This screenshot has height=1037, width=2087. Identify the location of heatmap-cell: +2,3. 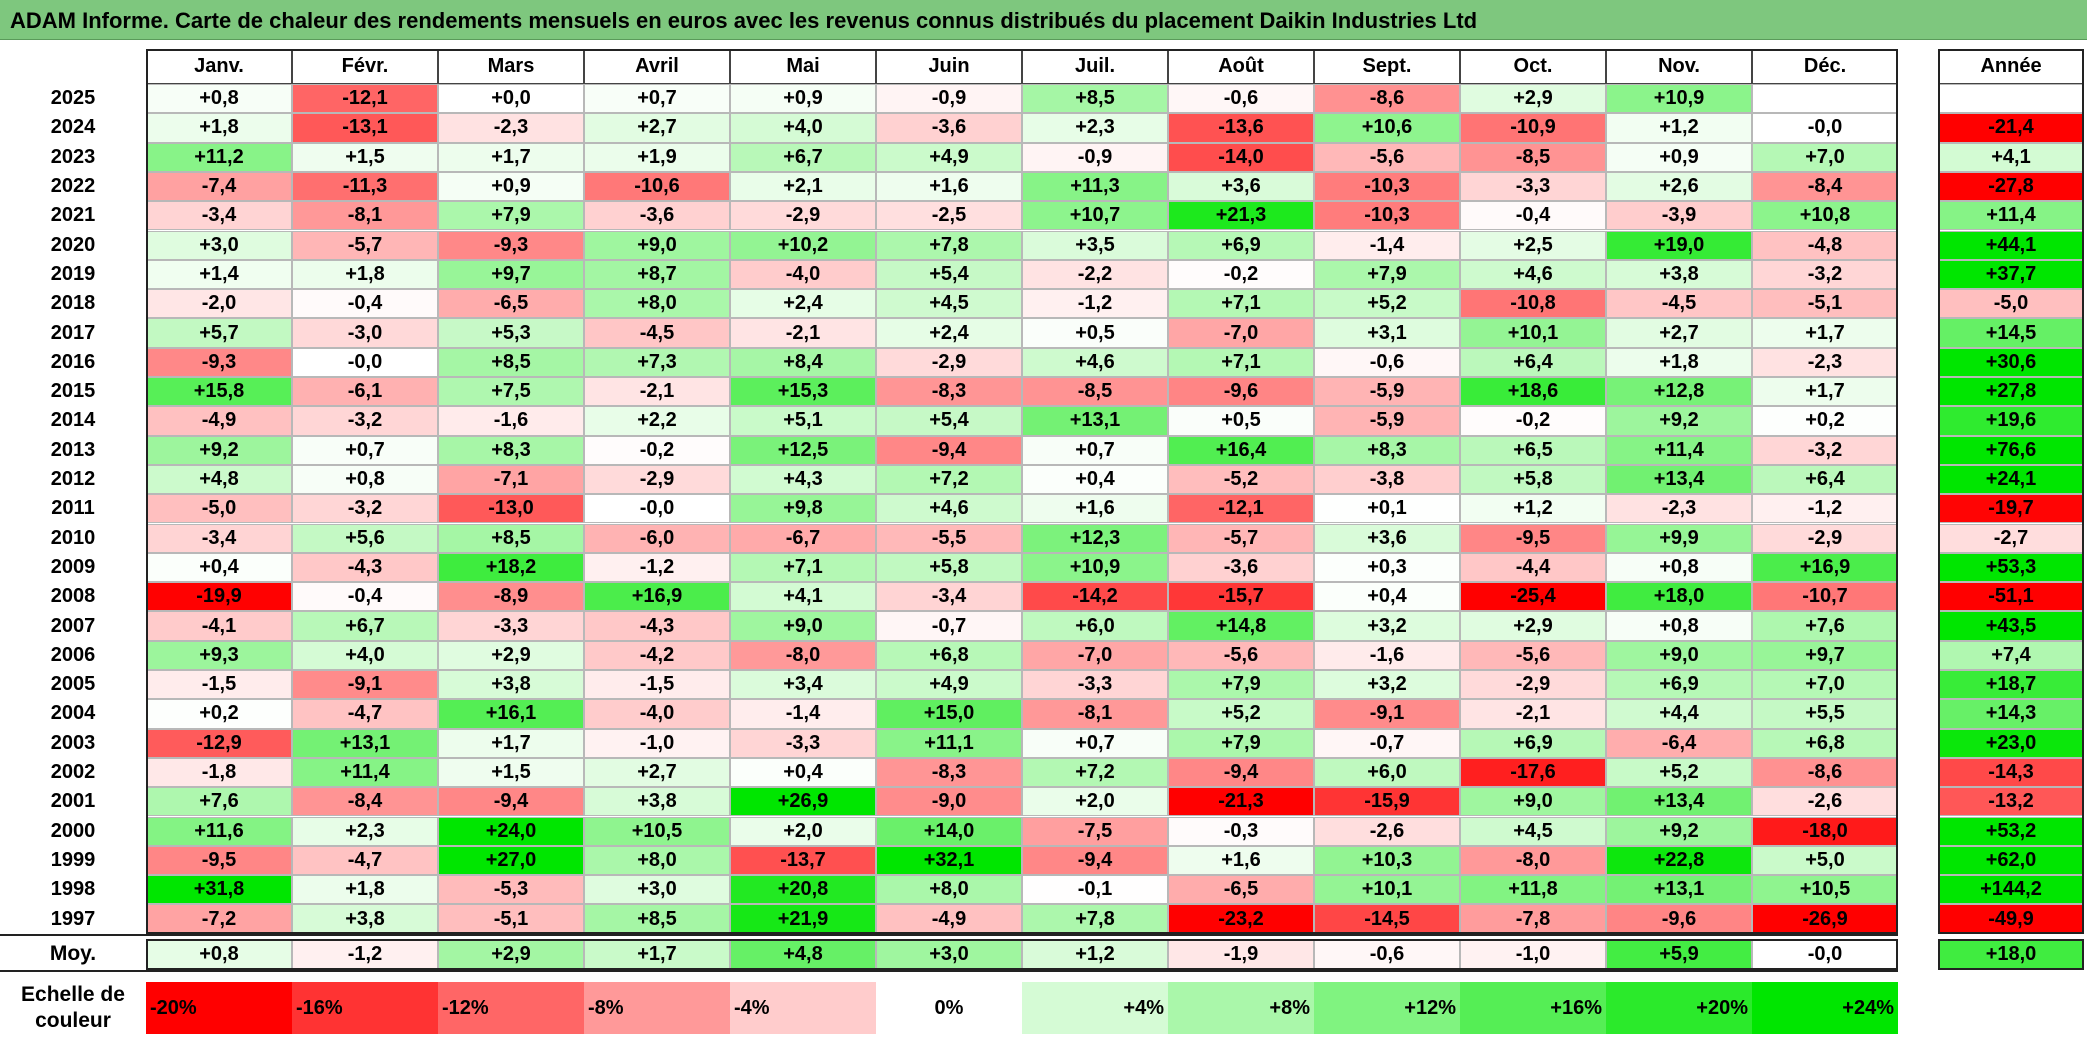
(365, 831).